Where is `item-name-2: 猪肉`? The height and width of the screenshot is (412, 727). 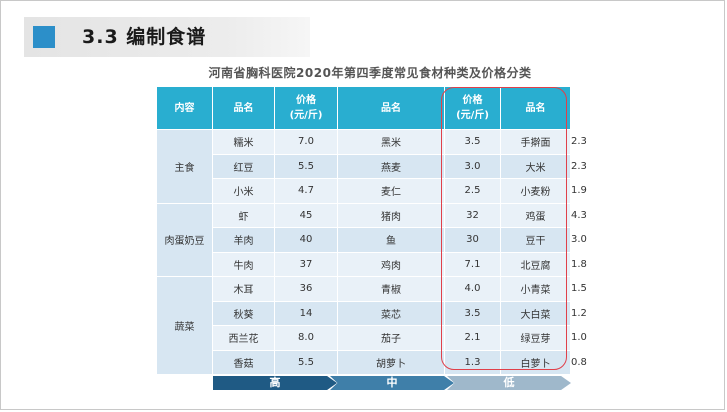 item-name-2: 猪肉 is located at coordinates (391, 215).